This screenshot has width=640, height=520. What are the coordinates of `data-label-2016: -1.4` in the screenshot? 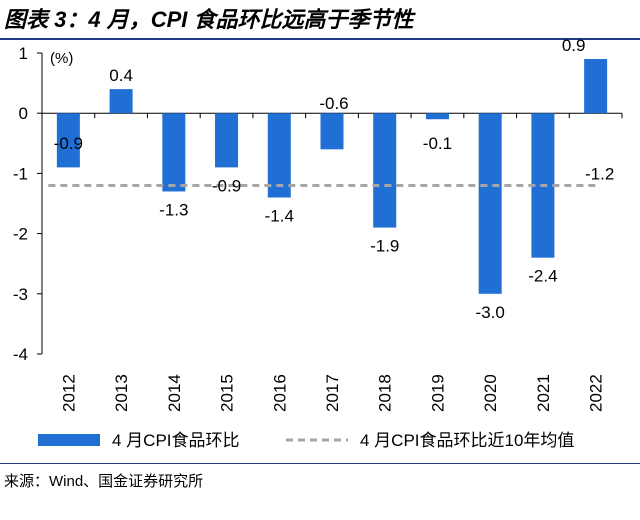 It's located at (279, 215).